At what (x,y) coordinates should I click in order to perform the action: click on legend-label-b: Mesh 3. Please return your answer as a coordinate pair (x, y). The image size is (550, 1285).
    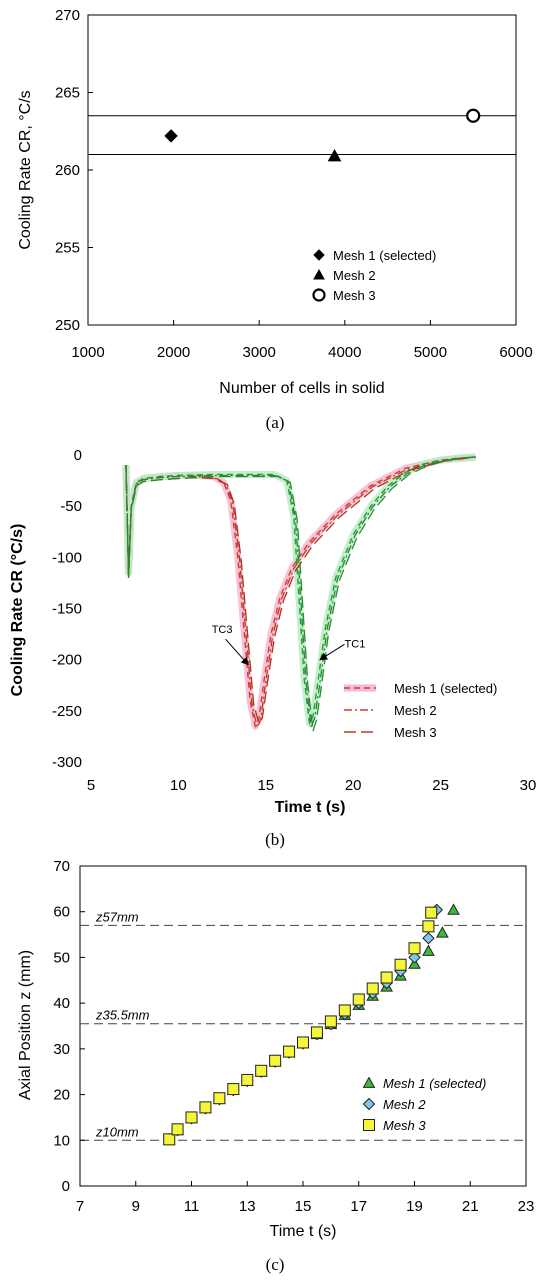
    Looking at the image, I should click on (415, 732).